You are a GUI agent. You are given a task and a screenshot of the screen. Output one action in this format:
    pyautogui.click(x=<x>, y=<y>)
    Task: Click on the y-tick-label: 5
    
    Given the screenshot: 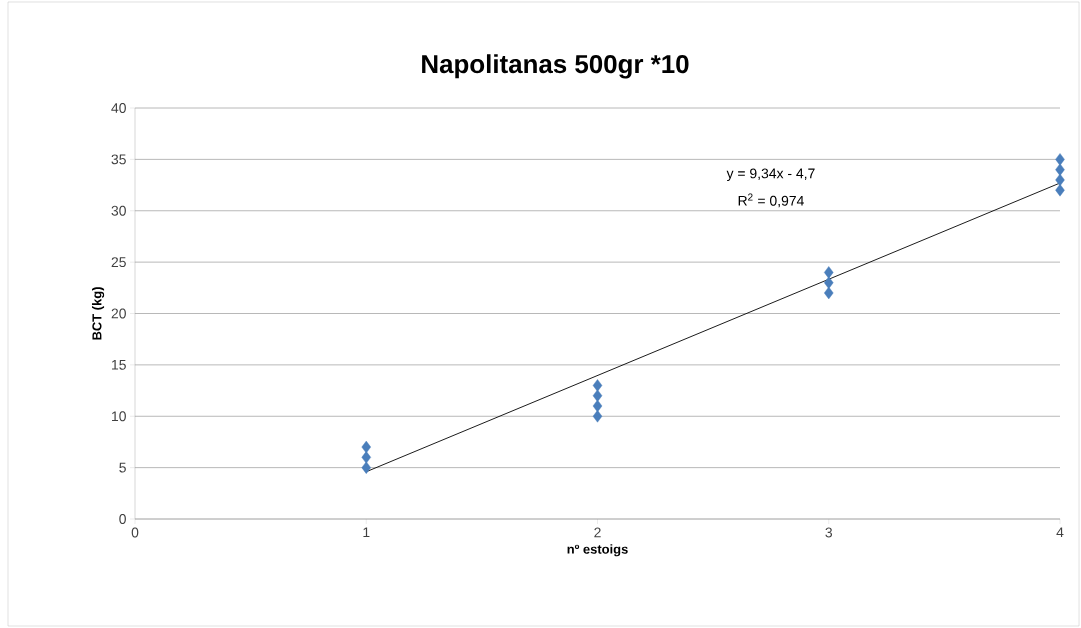 What is the action you would take?
    pyautogui.click(x=122, y=467)
    